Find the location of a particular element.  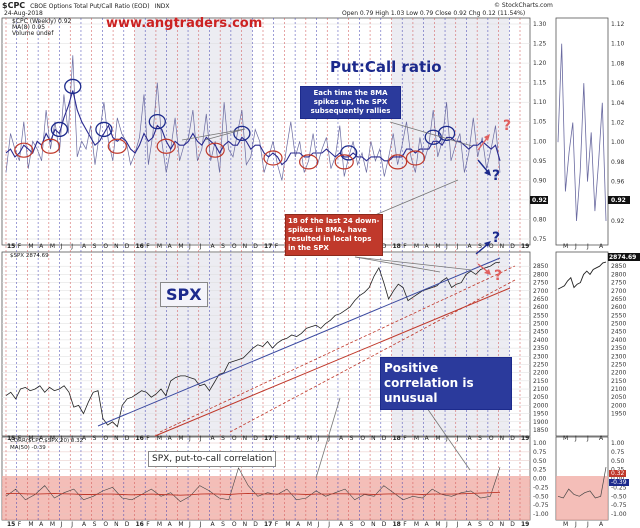

legend-line2: MA(8) 0.95 is located at coordinates (29, 27).